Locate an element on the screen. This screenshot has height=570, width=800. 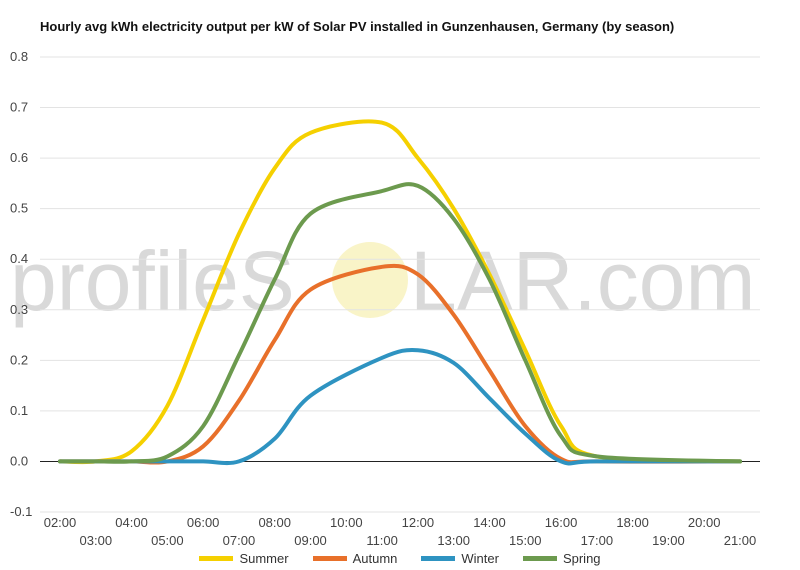
x-tick-label: 09:00 is located at coordinates (310, 540).